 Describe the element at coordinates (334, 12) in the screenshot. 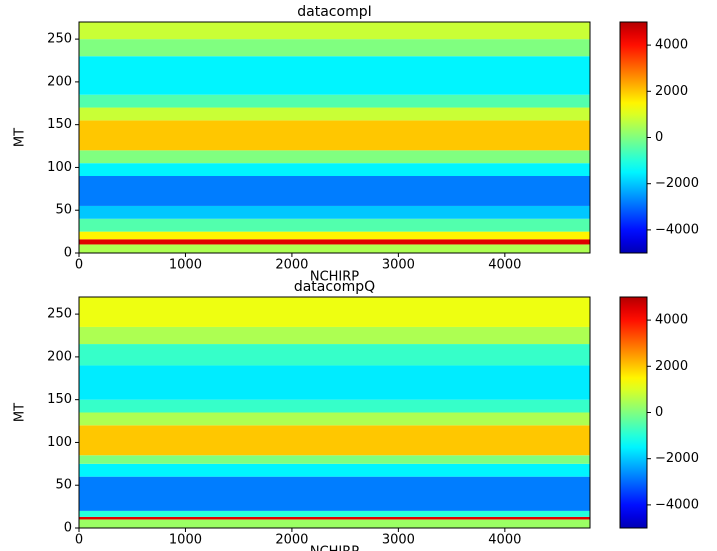

I see `chart-title: datacompI` at that location.